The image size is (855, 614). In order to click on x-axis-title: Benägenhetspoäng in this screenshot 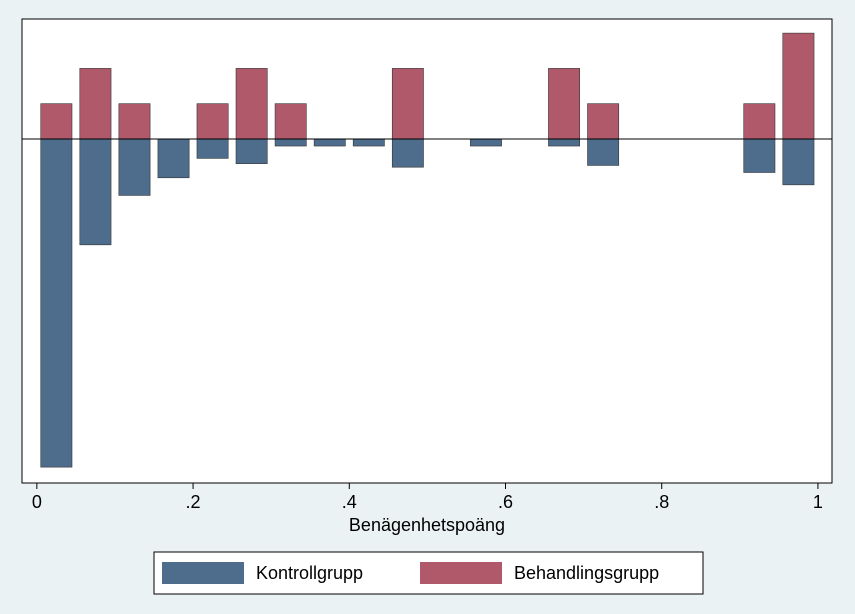, I will do `click(427, 525)`.